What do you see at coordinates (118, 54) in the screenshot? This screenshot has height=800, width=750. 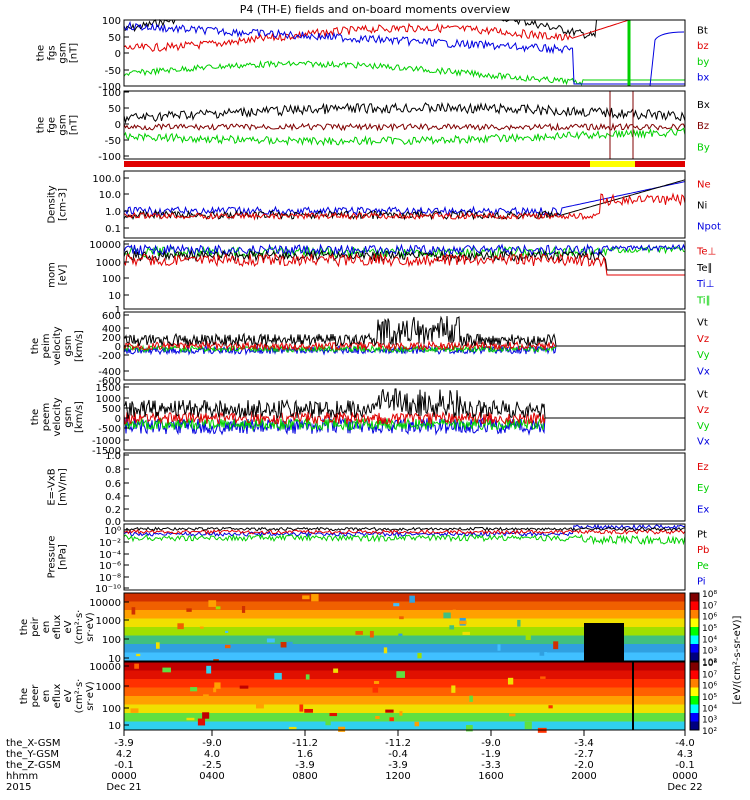 I see `tick-label-fgs: 0` at bounding box center [118, 54].